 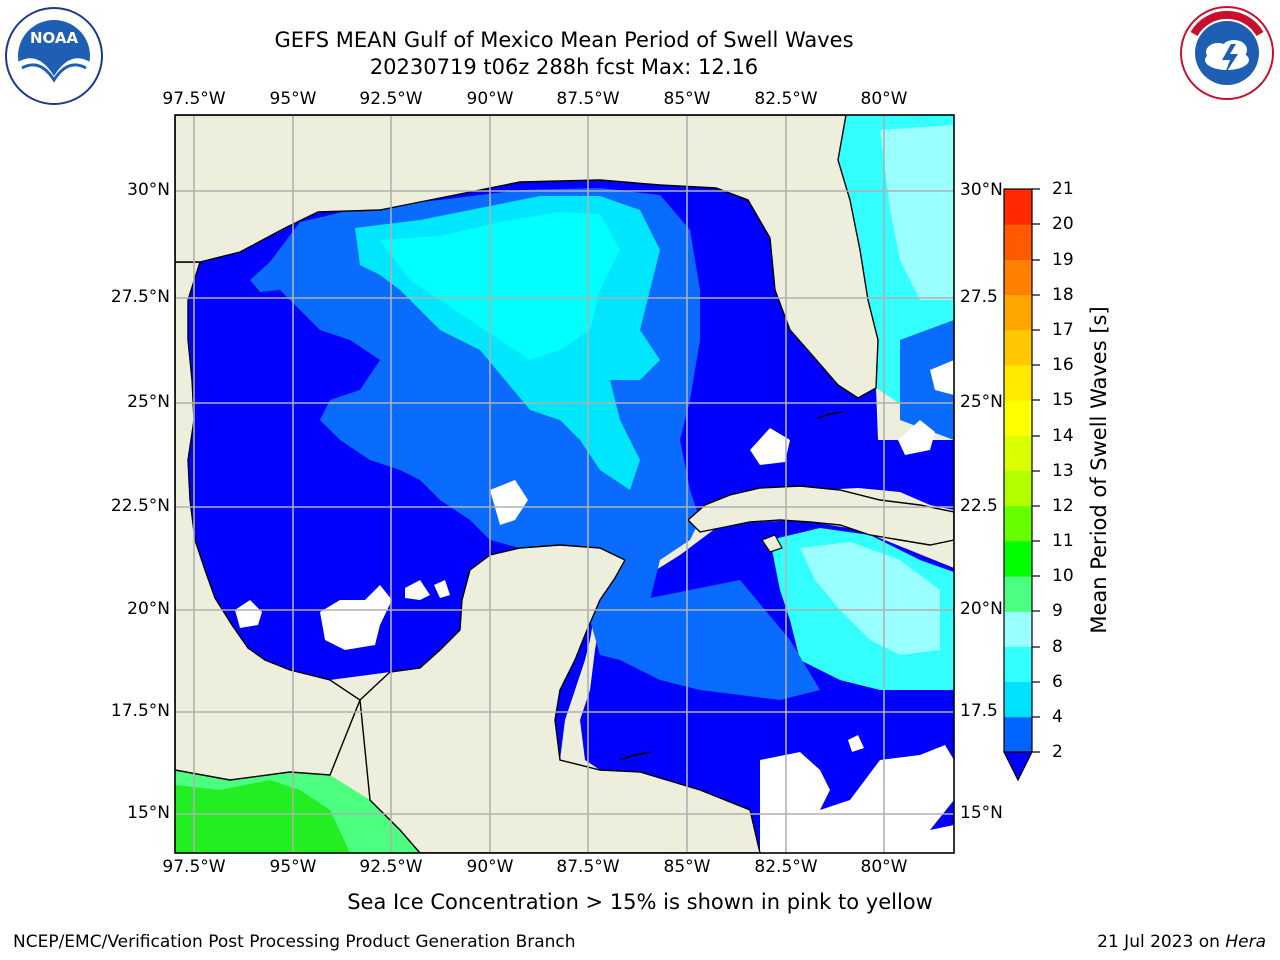 I want to click on colorbar-tick-label: 13, so click(x=1063, y=471).